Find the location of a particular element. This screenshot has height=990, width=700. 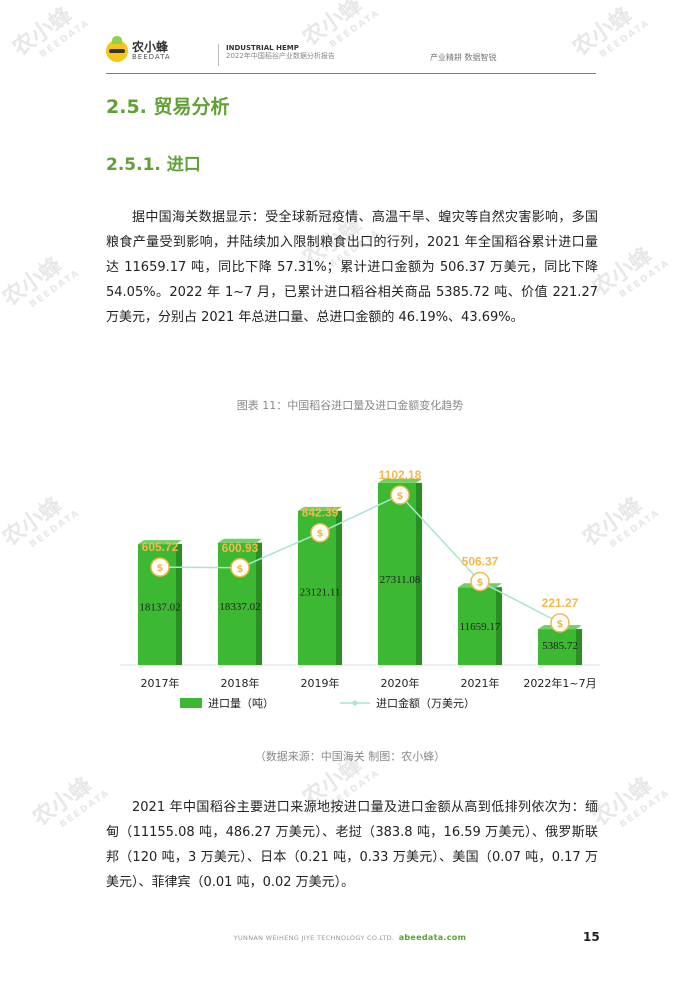

legend-line-label: 进口金额（万美元） is located at coordinates (425, 703).